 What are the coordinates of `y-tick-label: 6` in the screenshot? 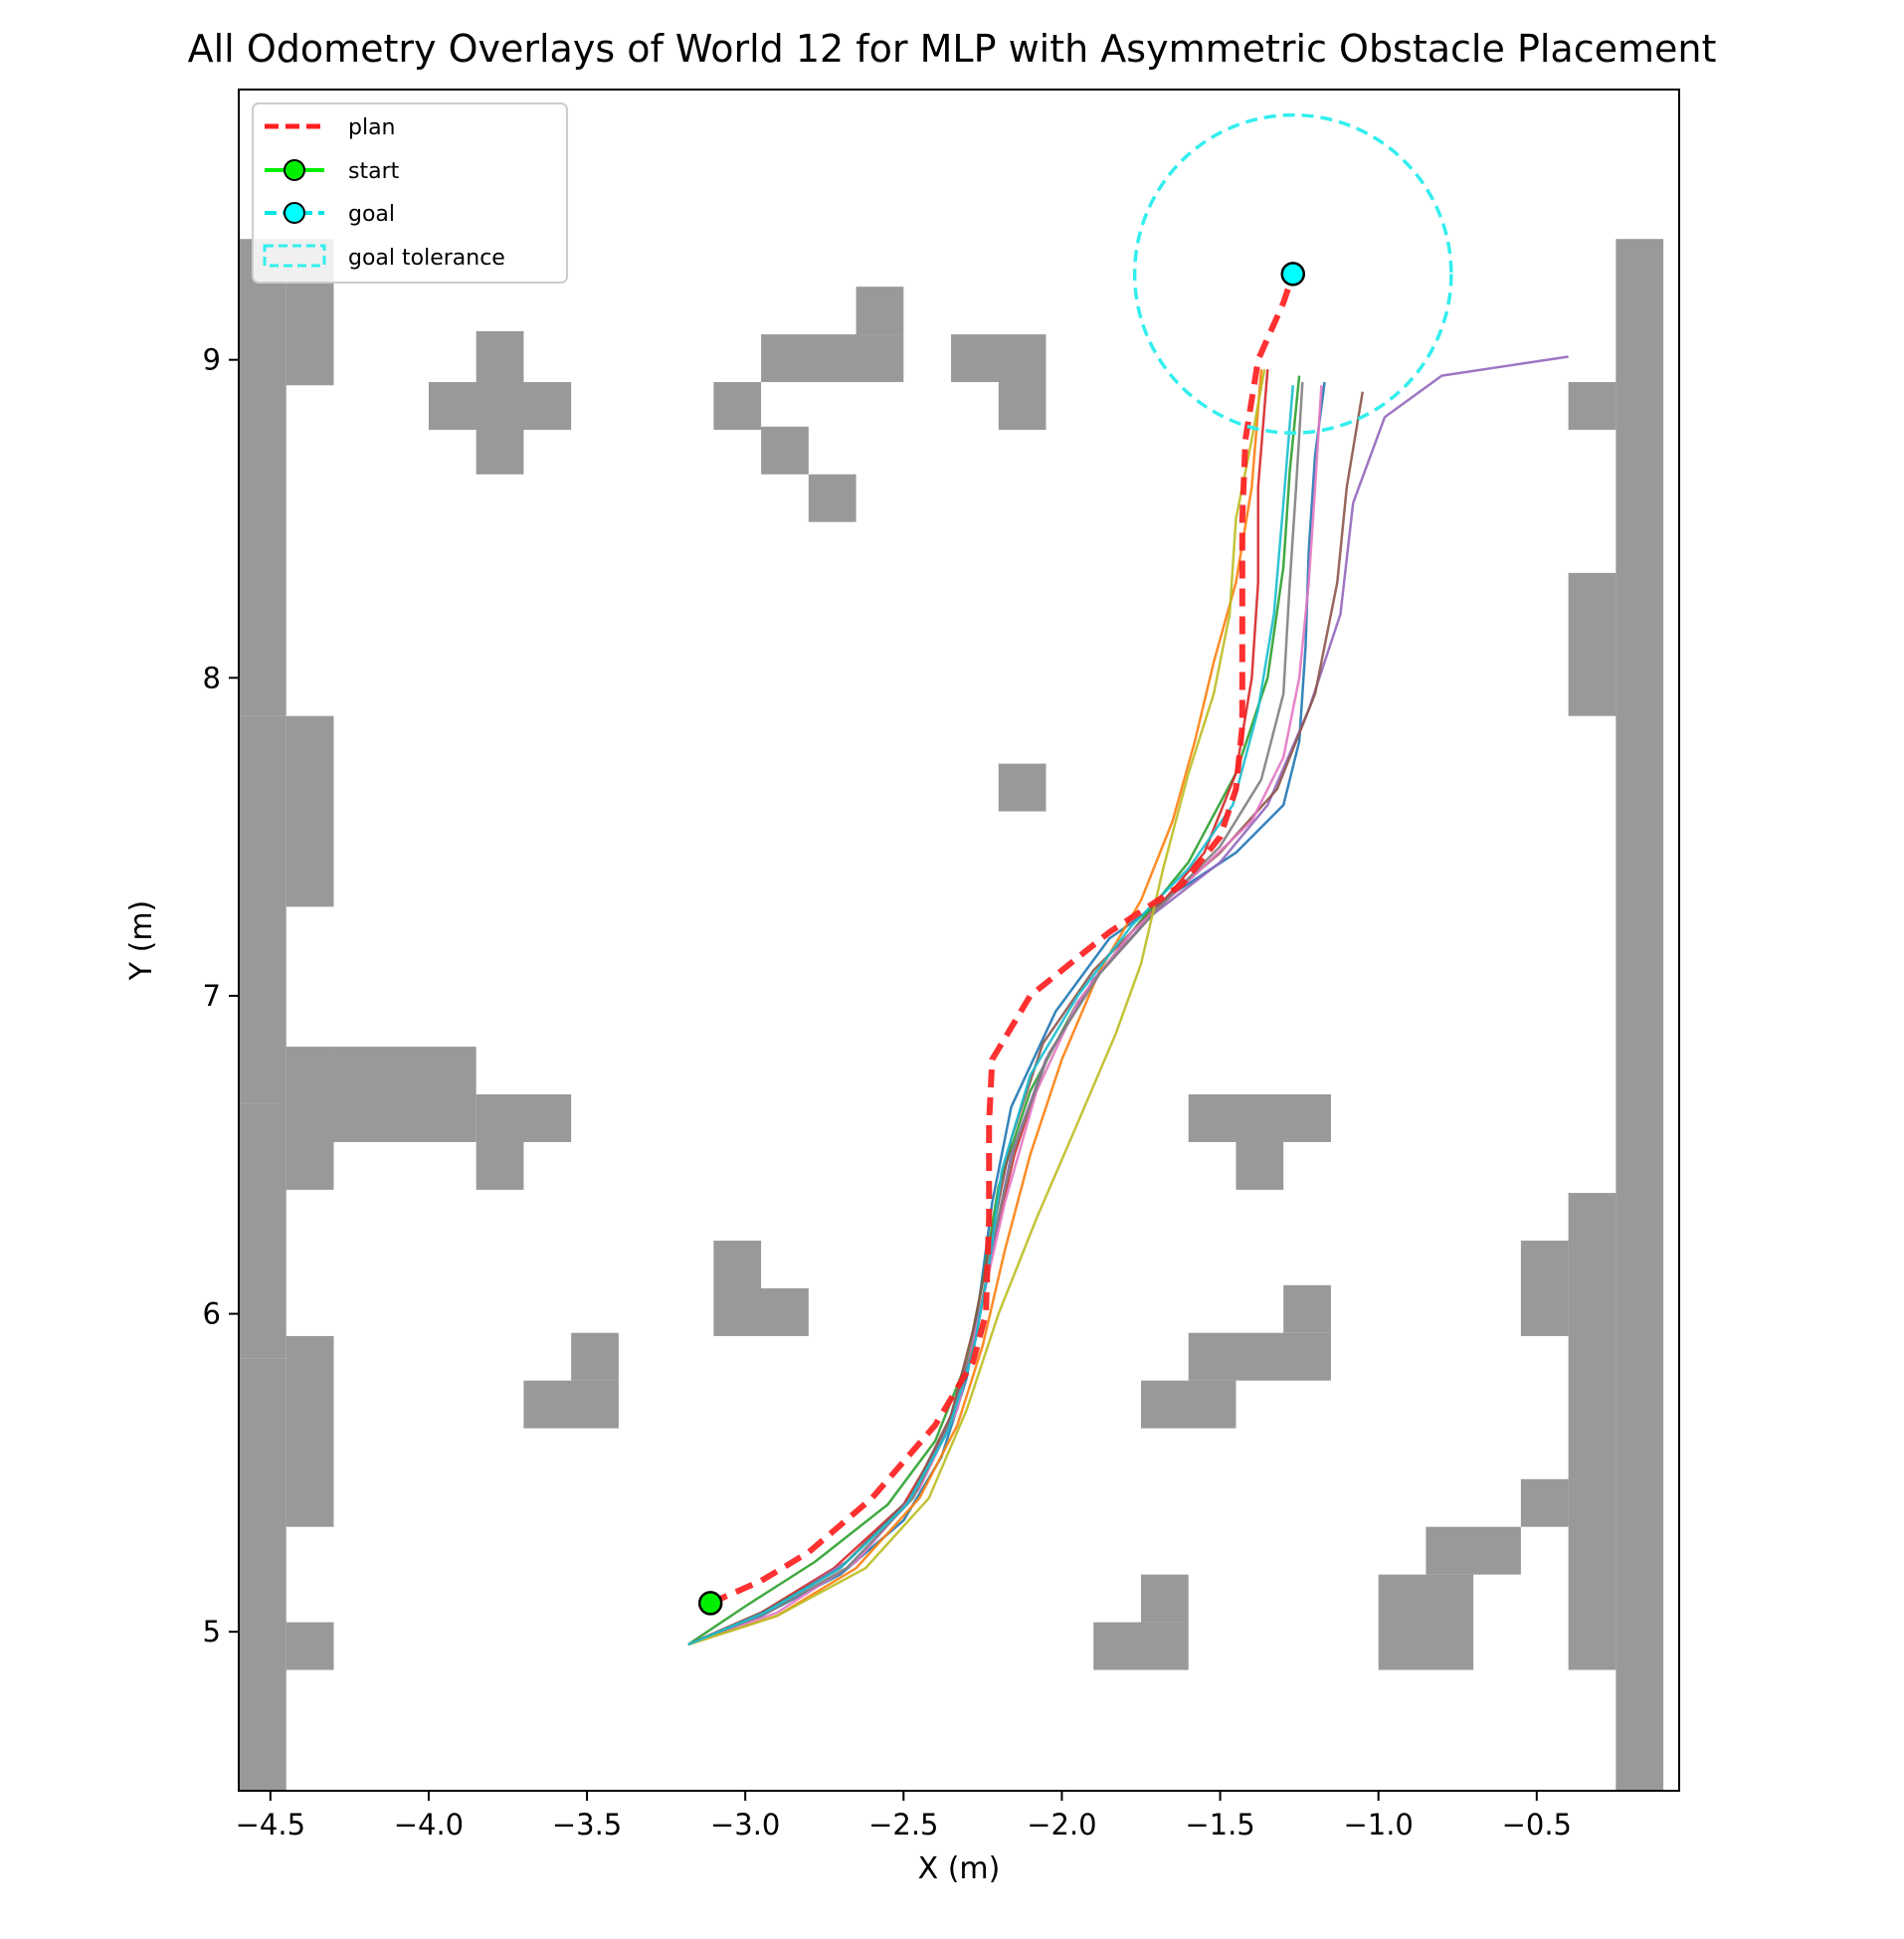 It's located at (212, 1314).